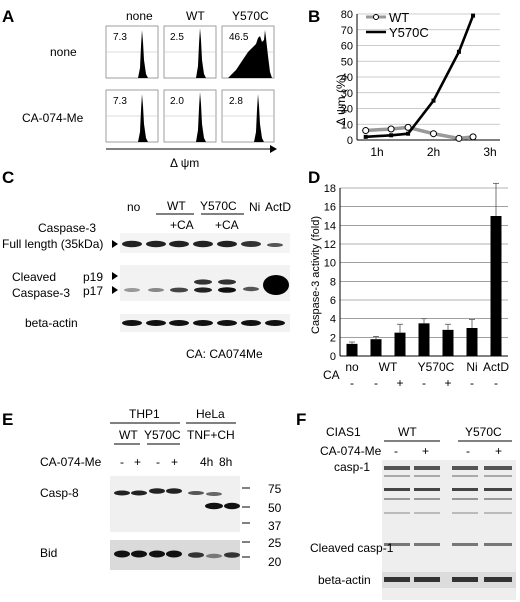  Describe the element at coordinates (210, 414) in the screenshot. I see `panel-e-group-hela: HeLa` at that location.